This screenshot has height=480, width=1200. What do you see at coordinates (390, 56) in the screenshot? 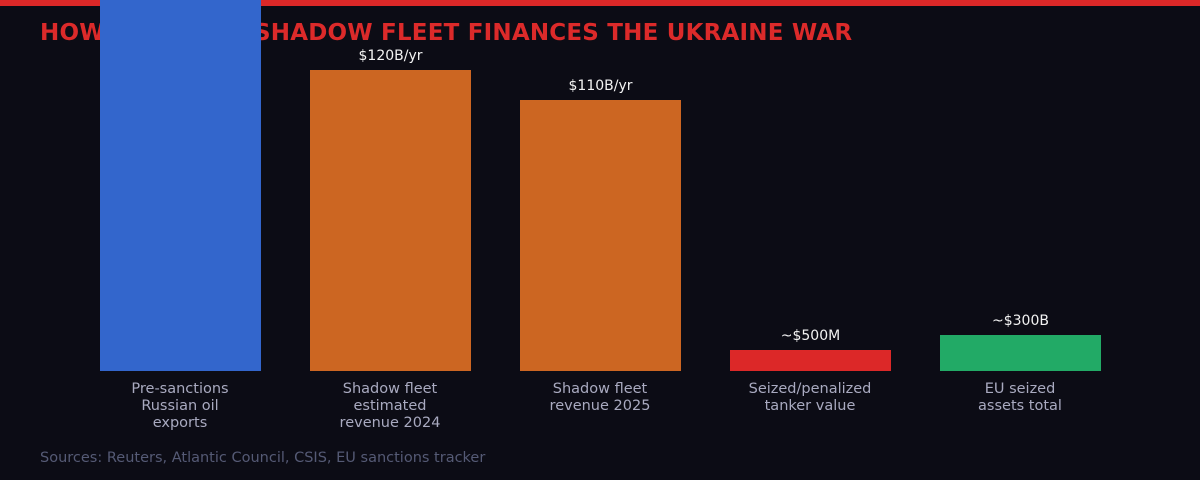
I see `value-label-1: $120B/yr` at bounding box center [390, 56].